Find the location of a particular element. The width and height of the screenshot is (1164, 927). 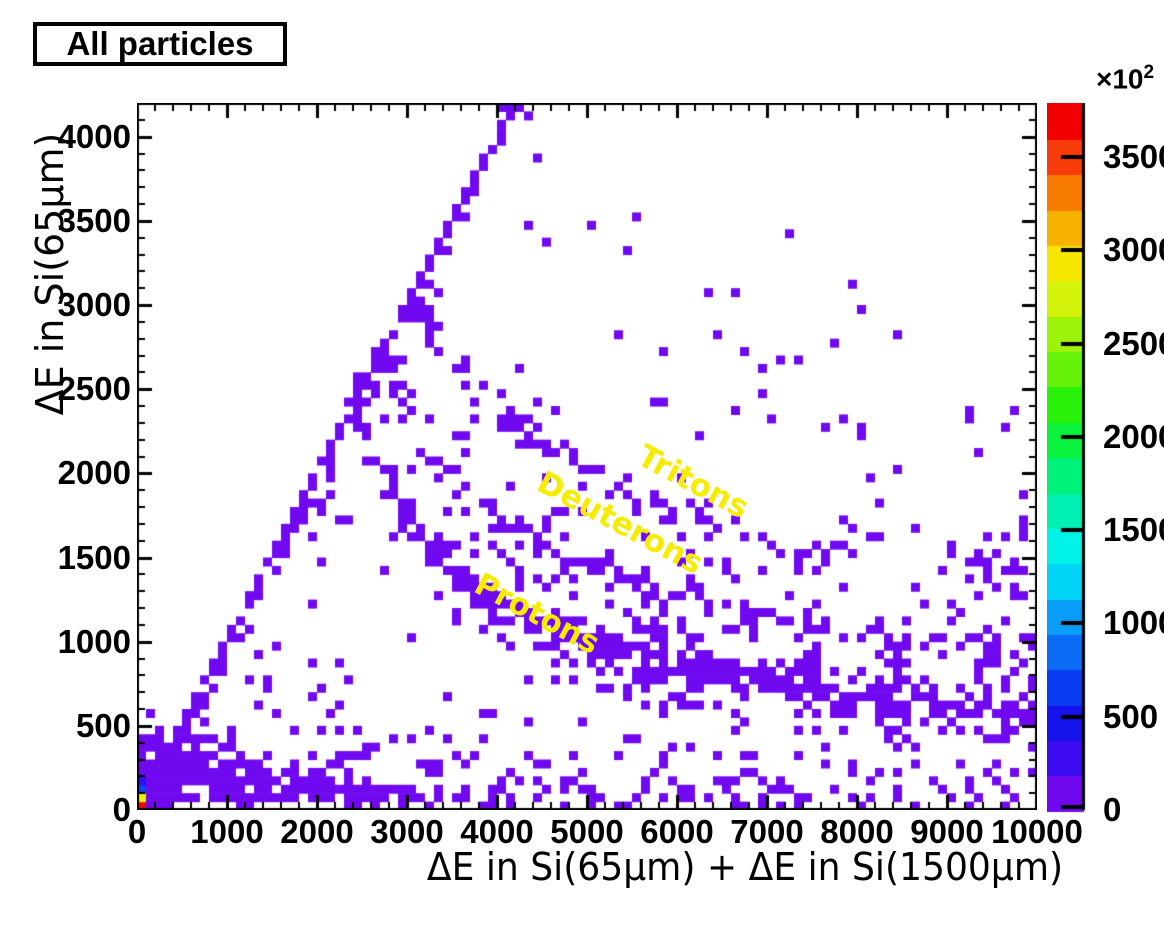

colorbar-tick-label: 500 is located at coordinates (1131, 716).